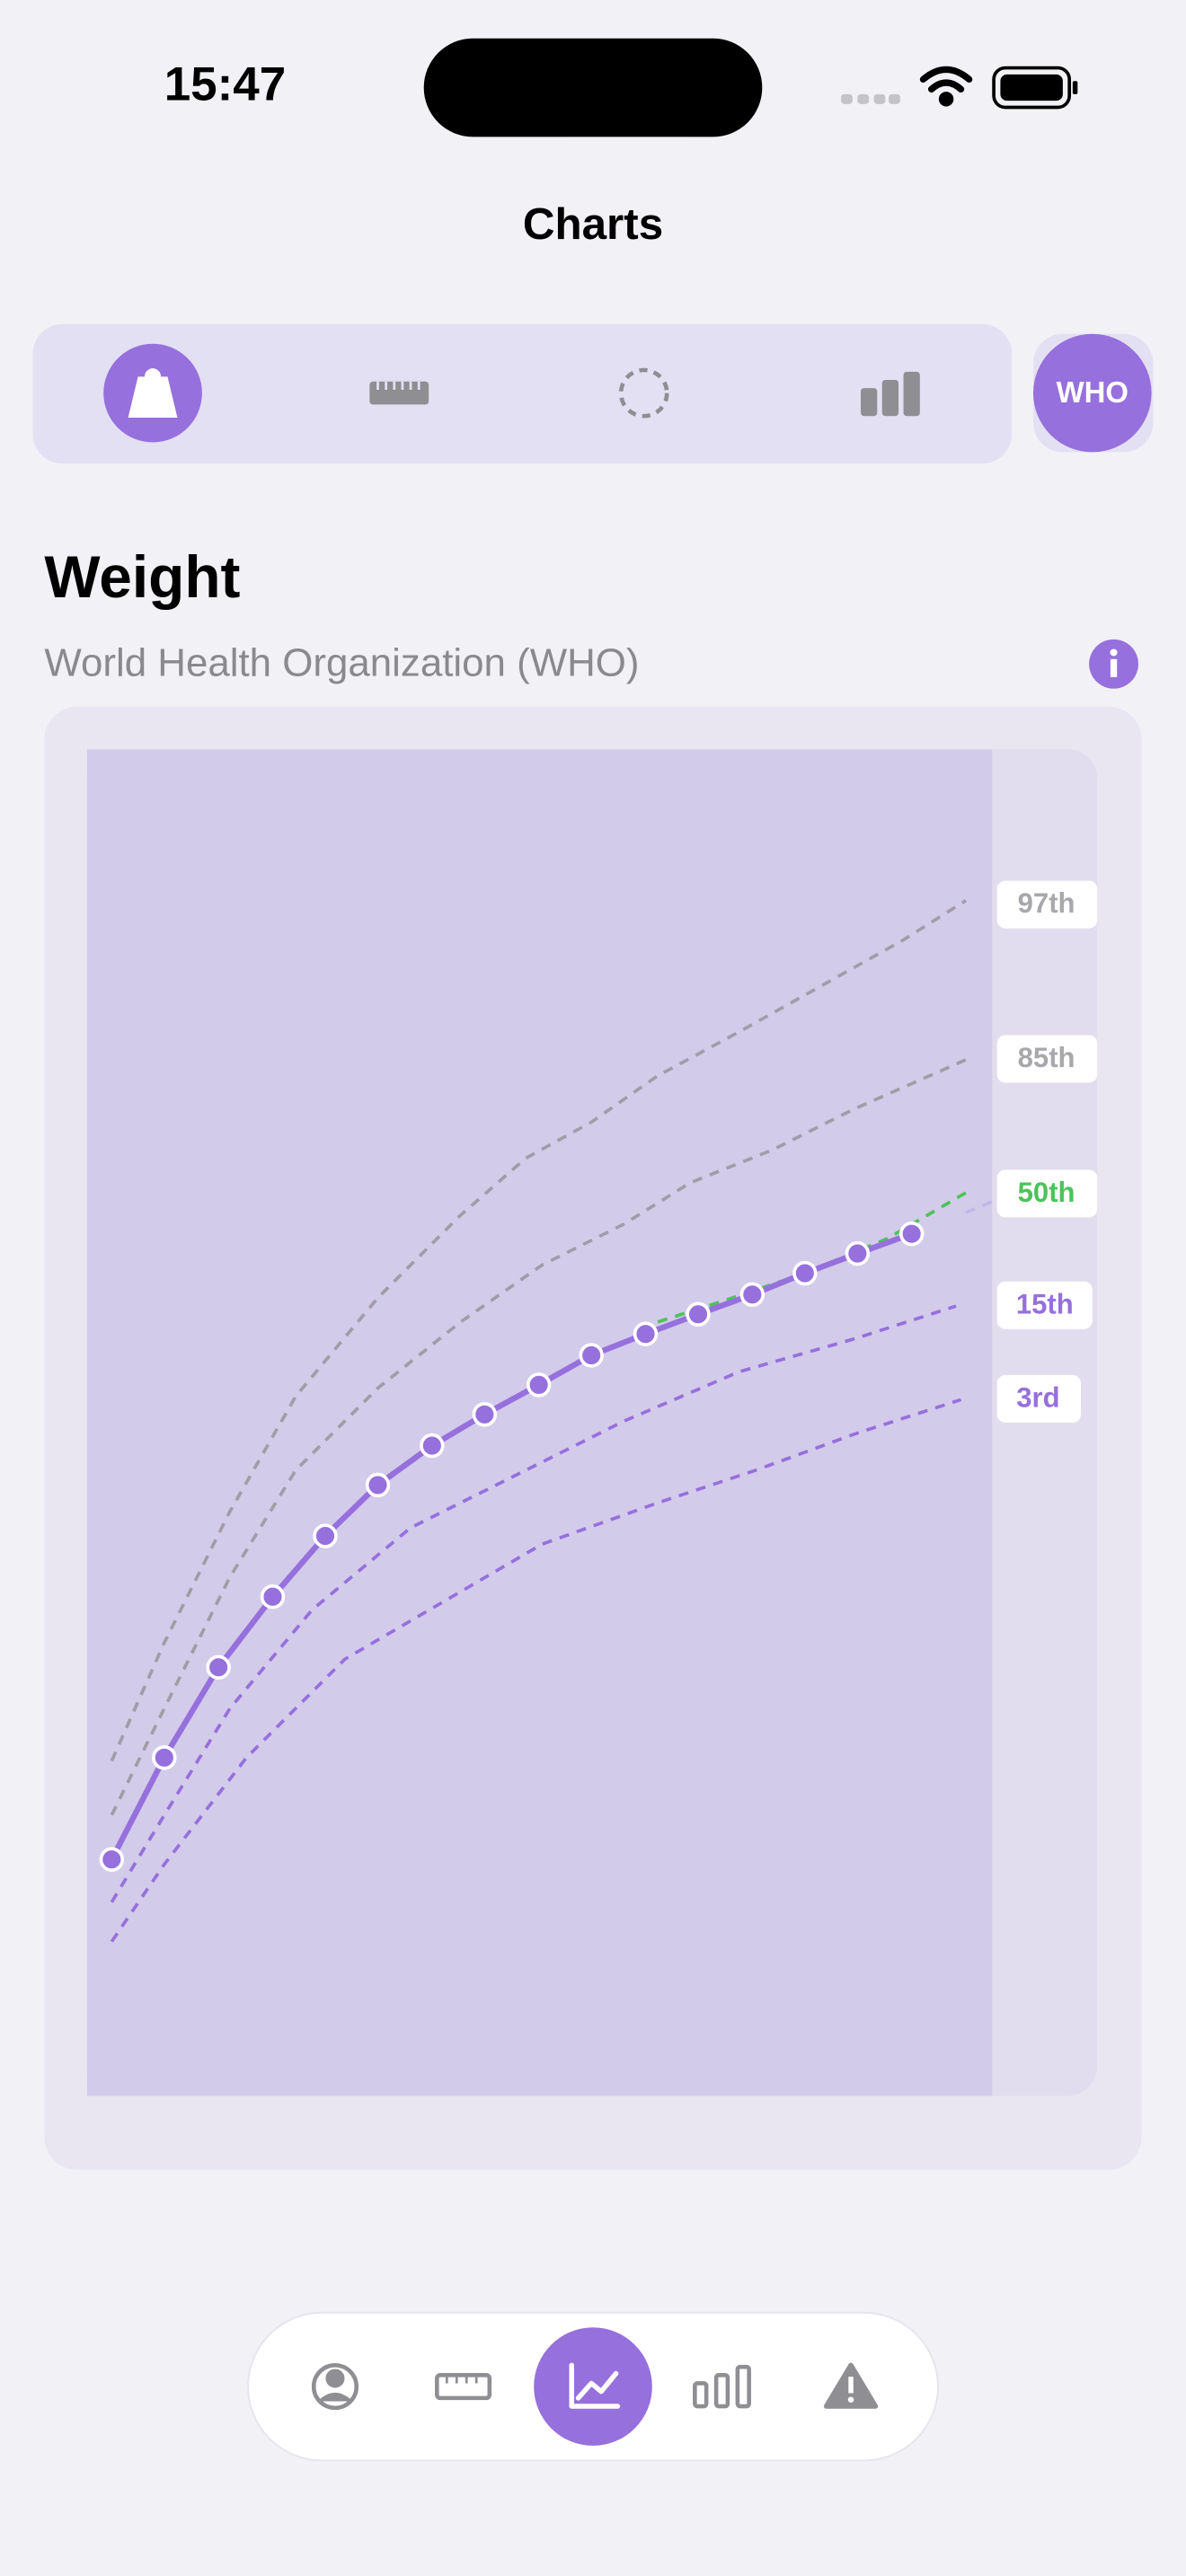 The image size is (1186, 2576). What do you see at coordinates (593, 224) in the screenshot?
I see `screen-title: Charts` at bounding box center [593, 224].